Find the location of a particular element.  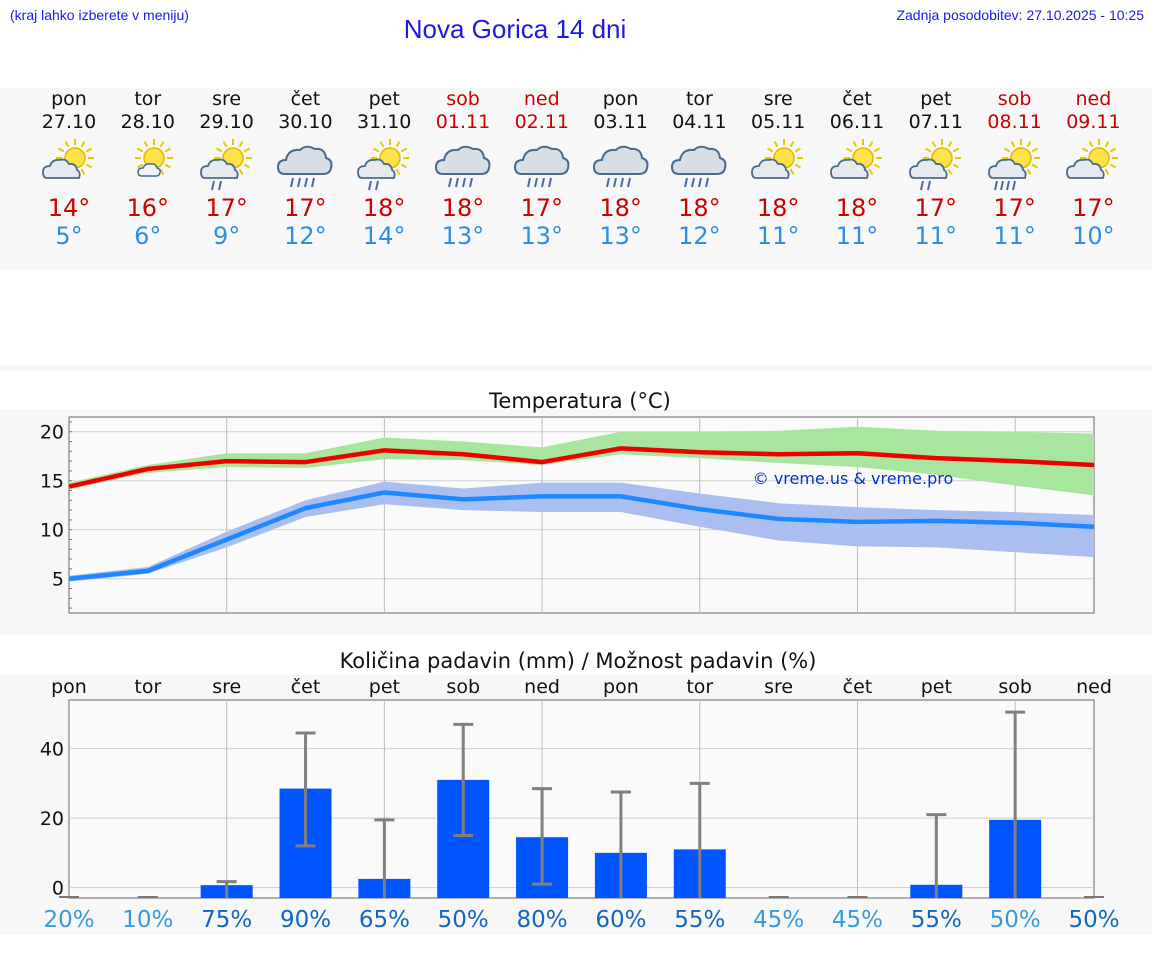

day-column: pon 03.11 18° 13° is located at coordinates (621, 169).